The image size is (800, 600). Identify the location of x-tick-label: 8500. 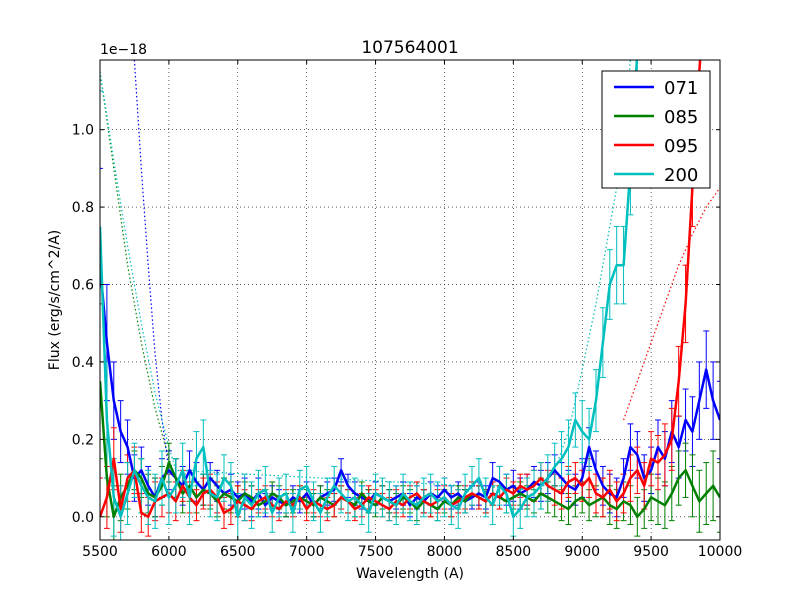
(514, 552).